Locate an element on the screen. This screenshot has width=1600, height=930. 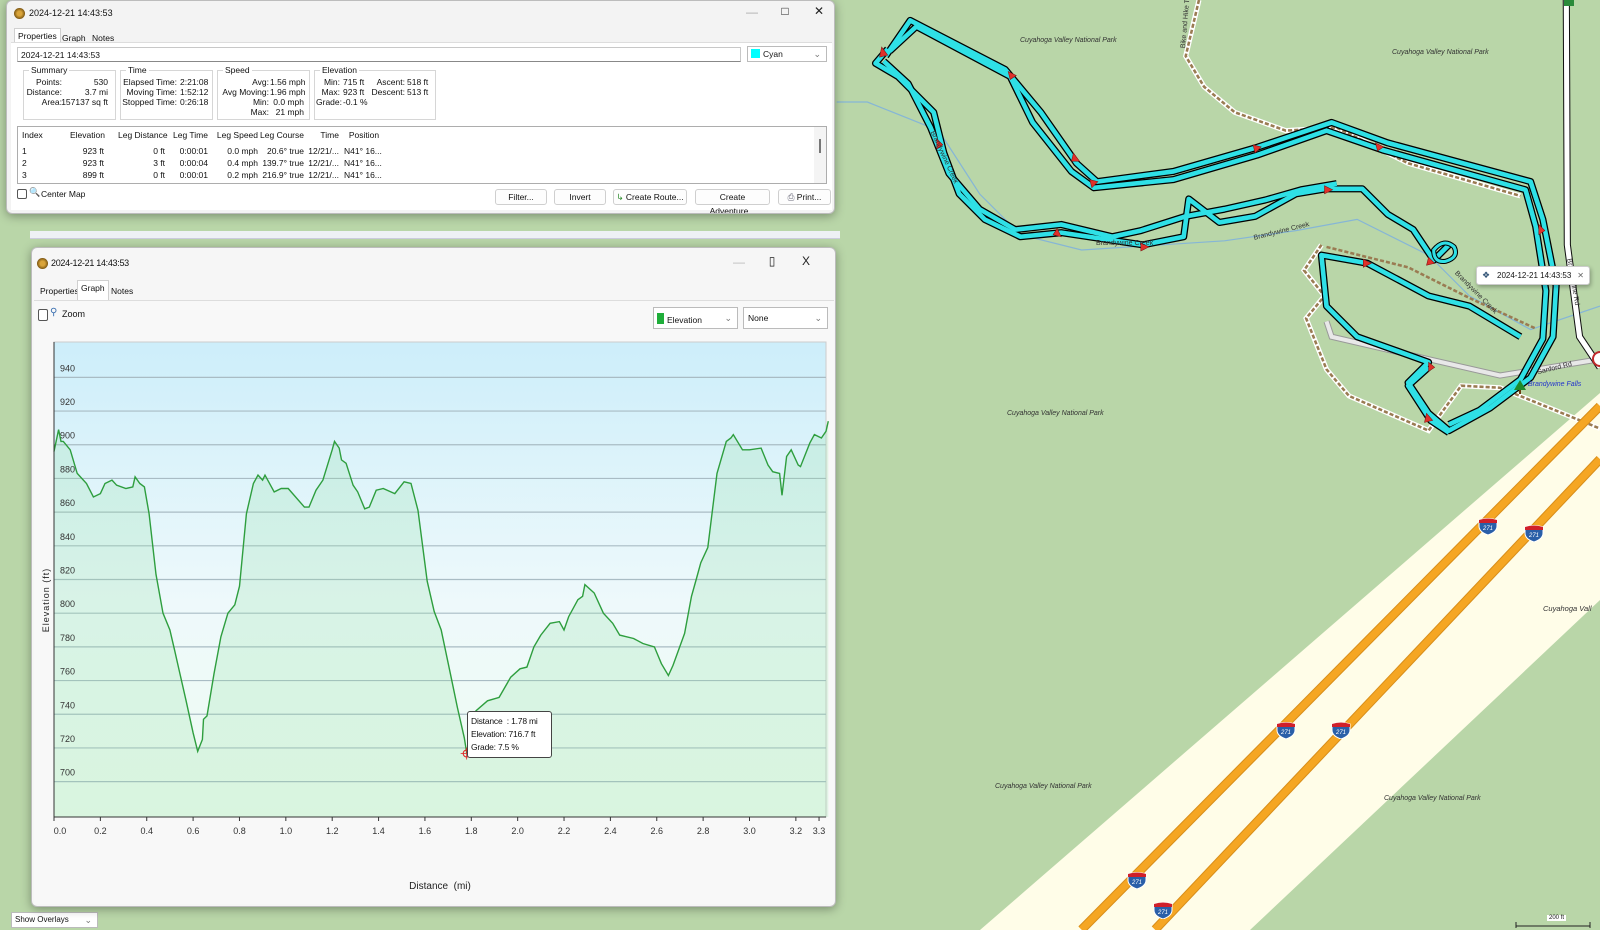
track-flag: ❖ 2024-12-21 14:43:53 ✕ is located at coordinates (1533, 275).